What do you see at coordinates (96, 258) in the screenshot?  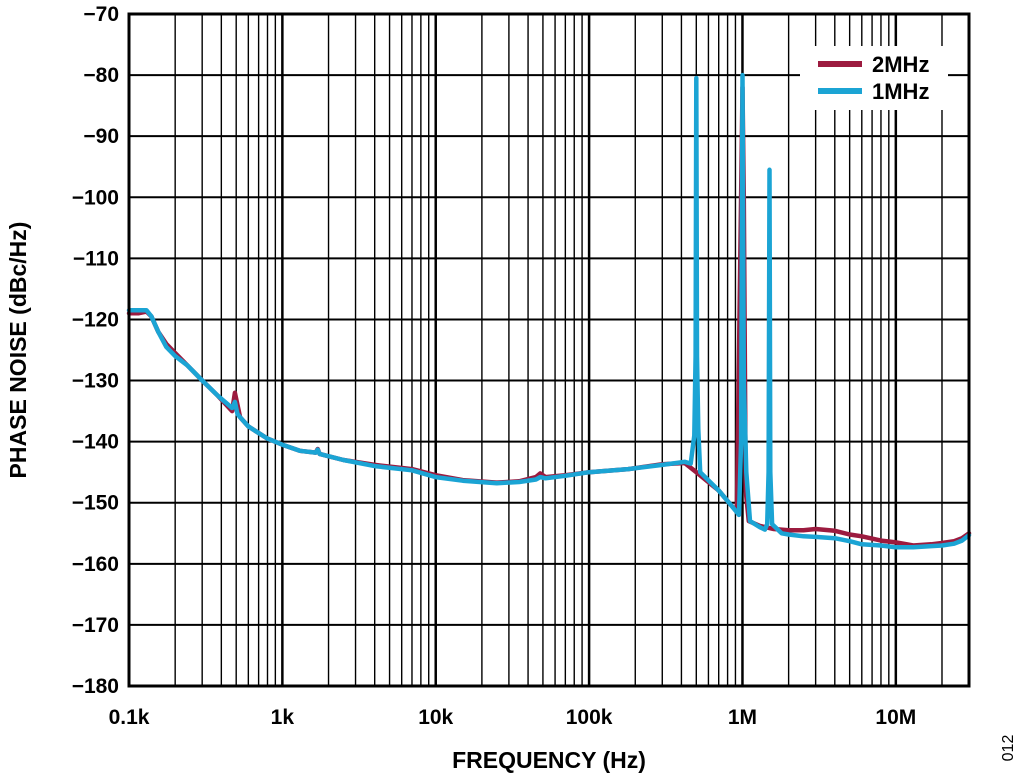 I see `y-tick-label: −110` at bounding box center [96, 258].